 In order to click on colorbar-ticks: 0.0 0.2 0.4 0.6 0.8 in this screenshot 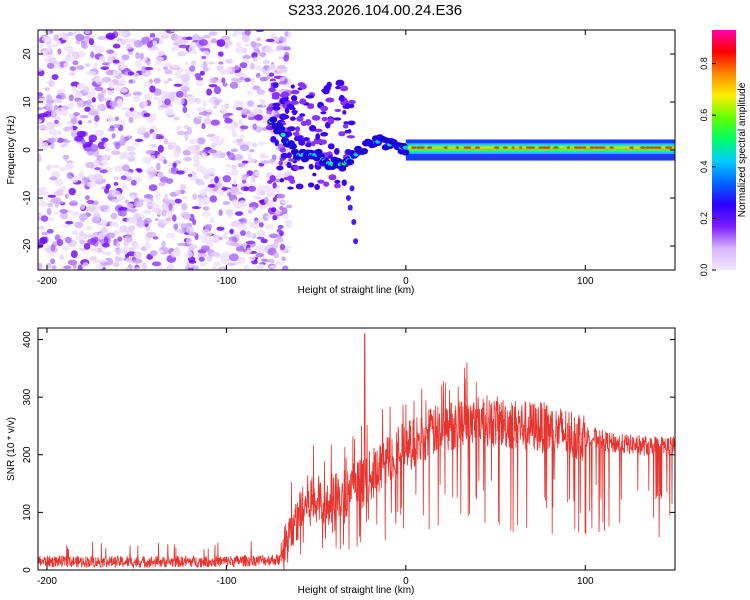, I will do `click(707, 166)`.